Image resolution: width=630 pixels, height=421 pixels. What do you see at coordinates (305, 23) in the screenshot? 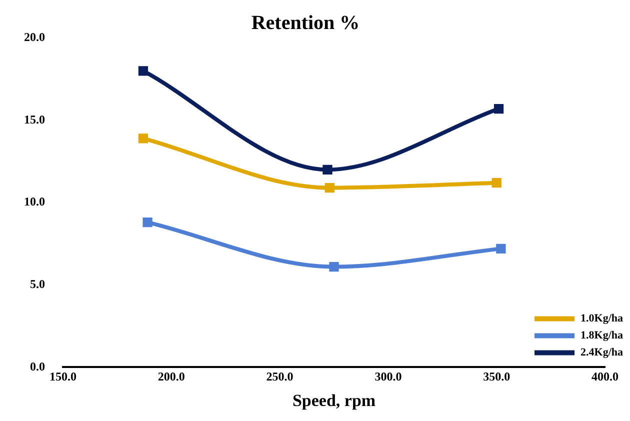
I see `chart-title: Retention %` at bounding box center [305, 23].